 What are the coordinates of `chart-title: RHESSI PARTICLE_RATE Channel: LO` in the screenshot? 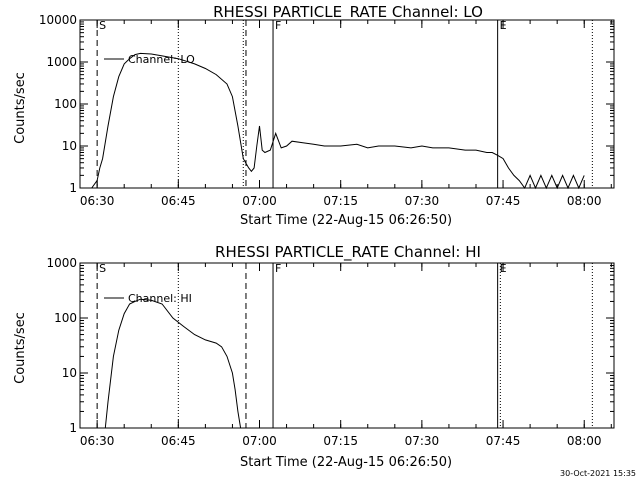 It's located at (348, 12).